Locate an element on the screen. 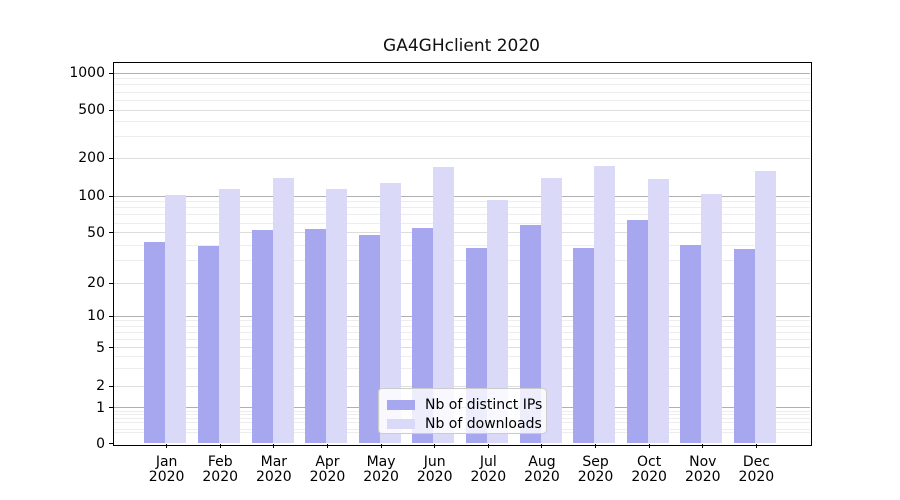 Image resolution: width=900 pixels, height=500 pixels. bar-downloads-jan is located at coordinates (176, 319).